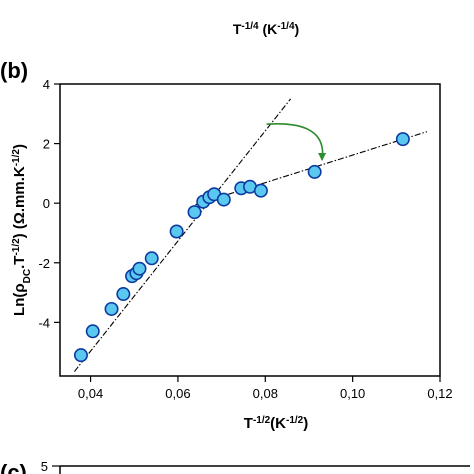  Describe the element at coordinates (13, 467) in the screenshot. I see `panel-label-c: (c)` at that location.